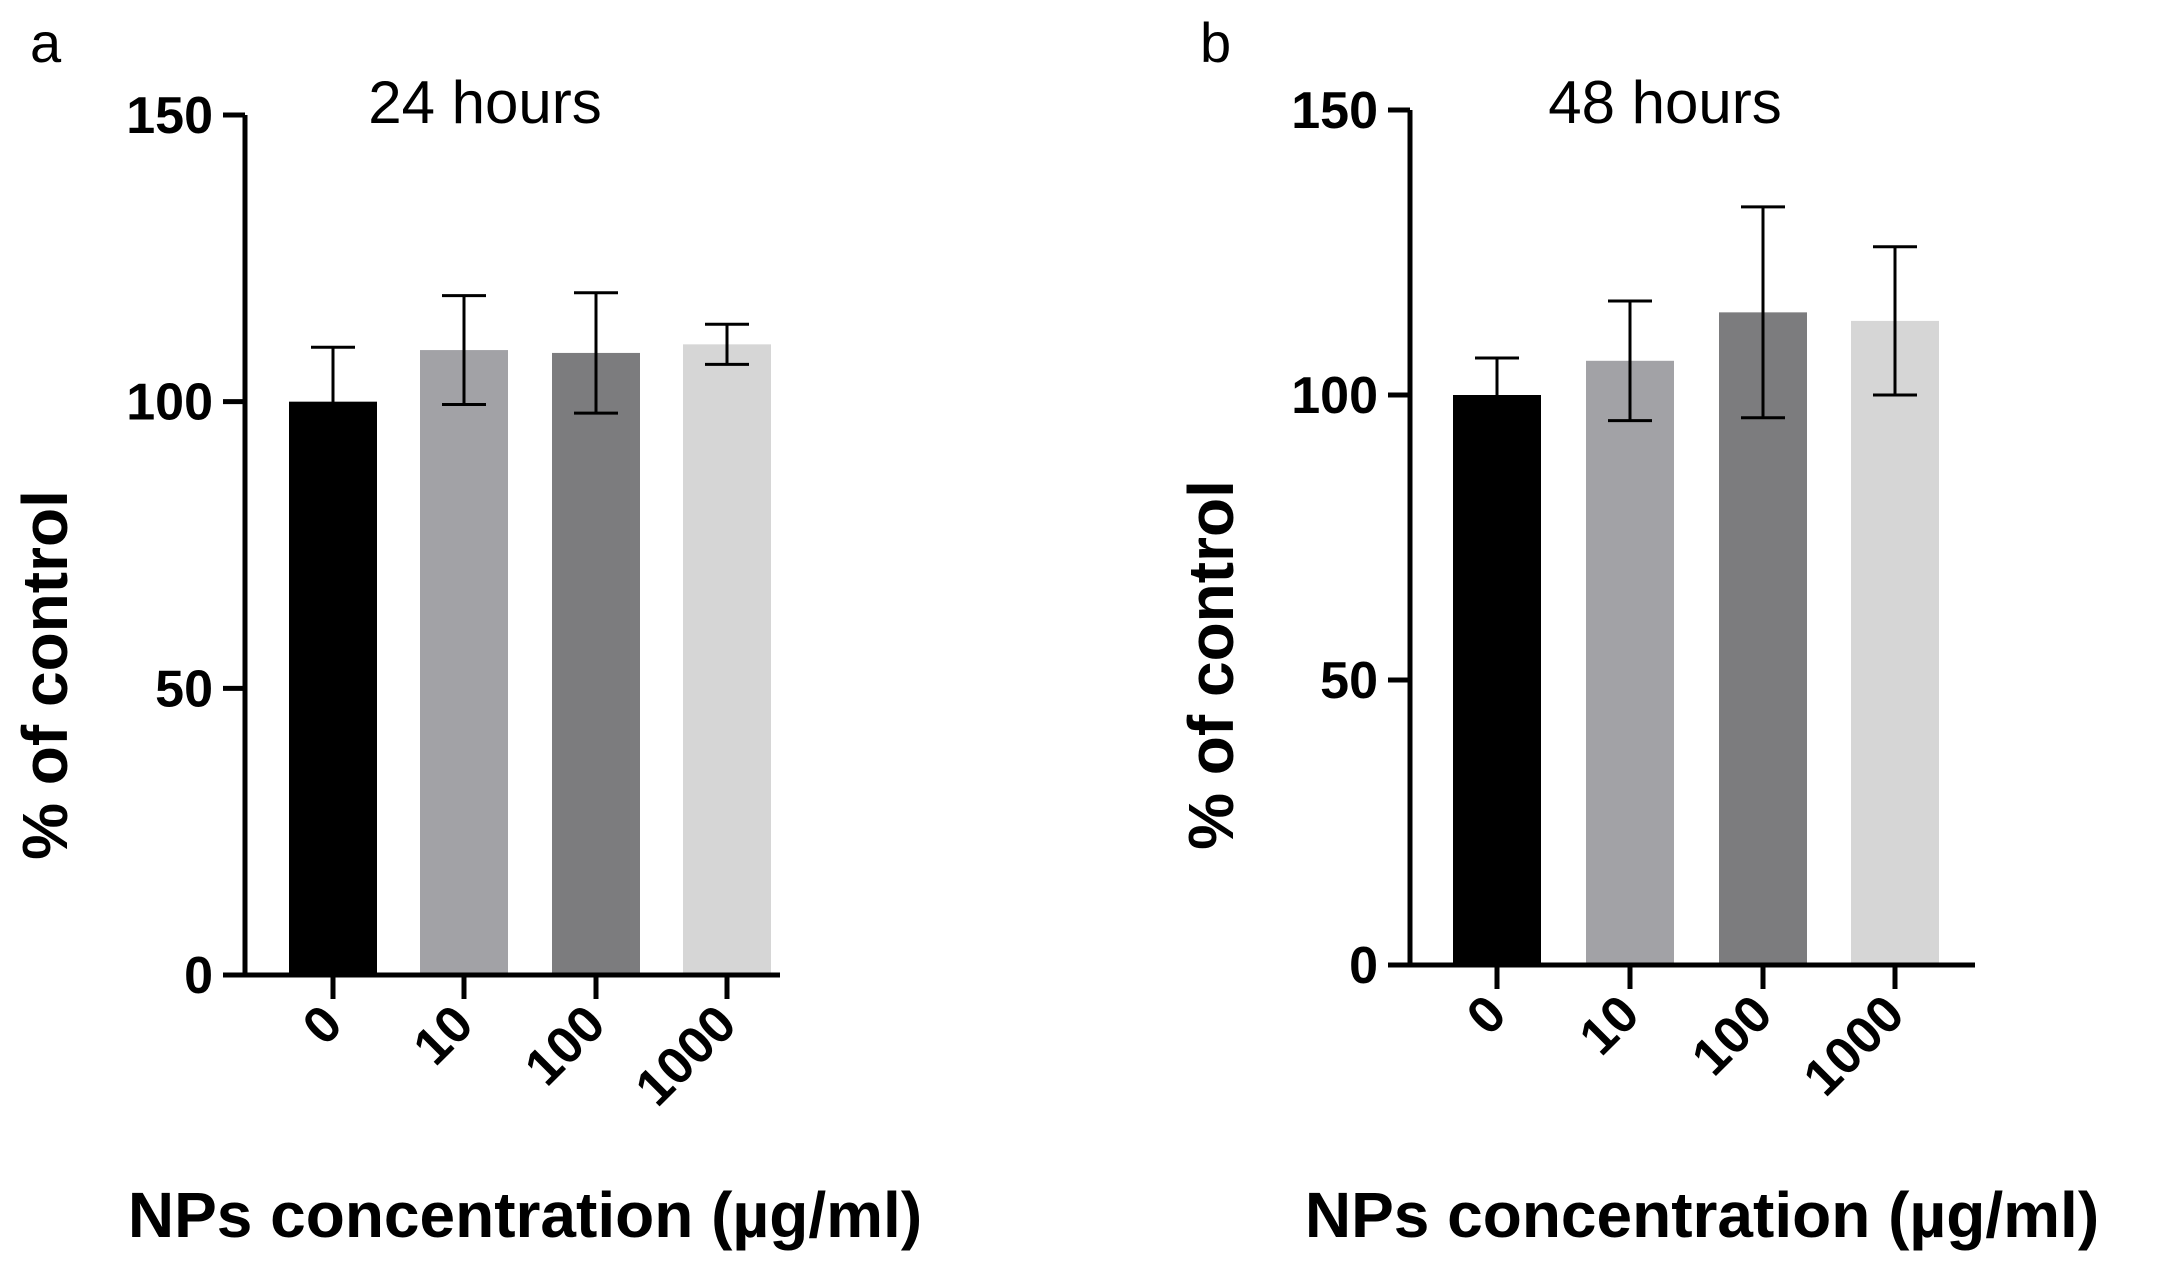 The image size is (2166, 1267). Describe the element at coordinates (1215, 42) in the screenshot. I see `panel-letter: b` at that location.